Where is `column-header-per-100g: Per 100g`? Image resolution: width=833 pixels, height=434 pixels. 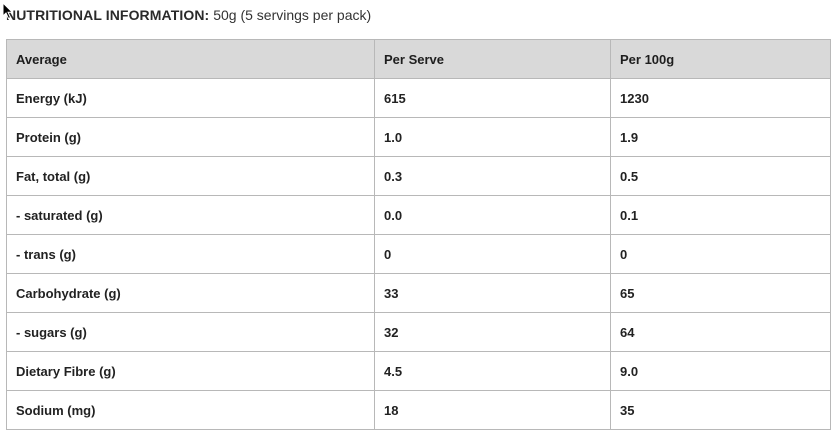 column-header-per-100g: Per 100g is located at coordinates (720, 59).